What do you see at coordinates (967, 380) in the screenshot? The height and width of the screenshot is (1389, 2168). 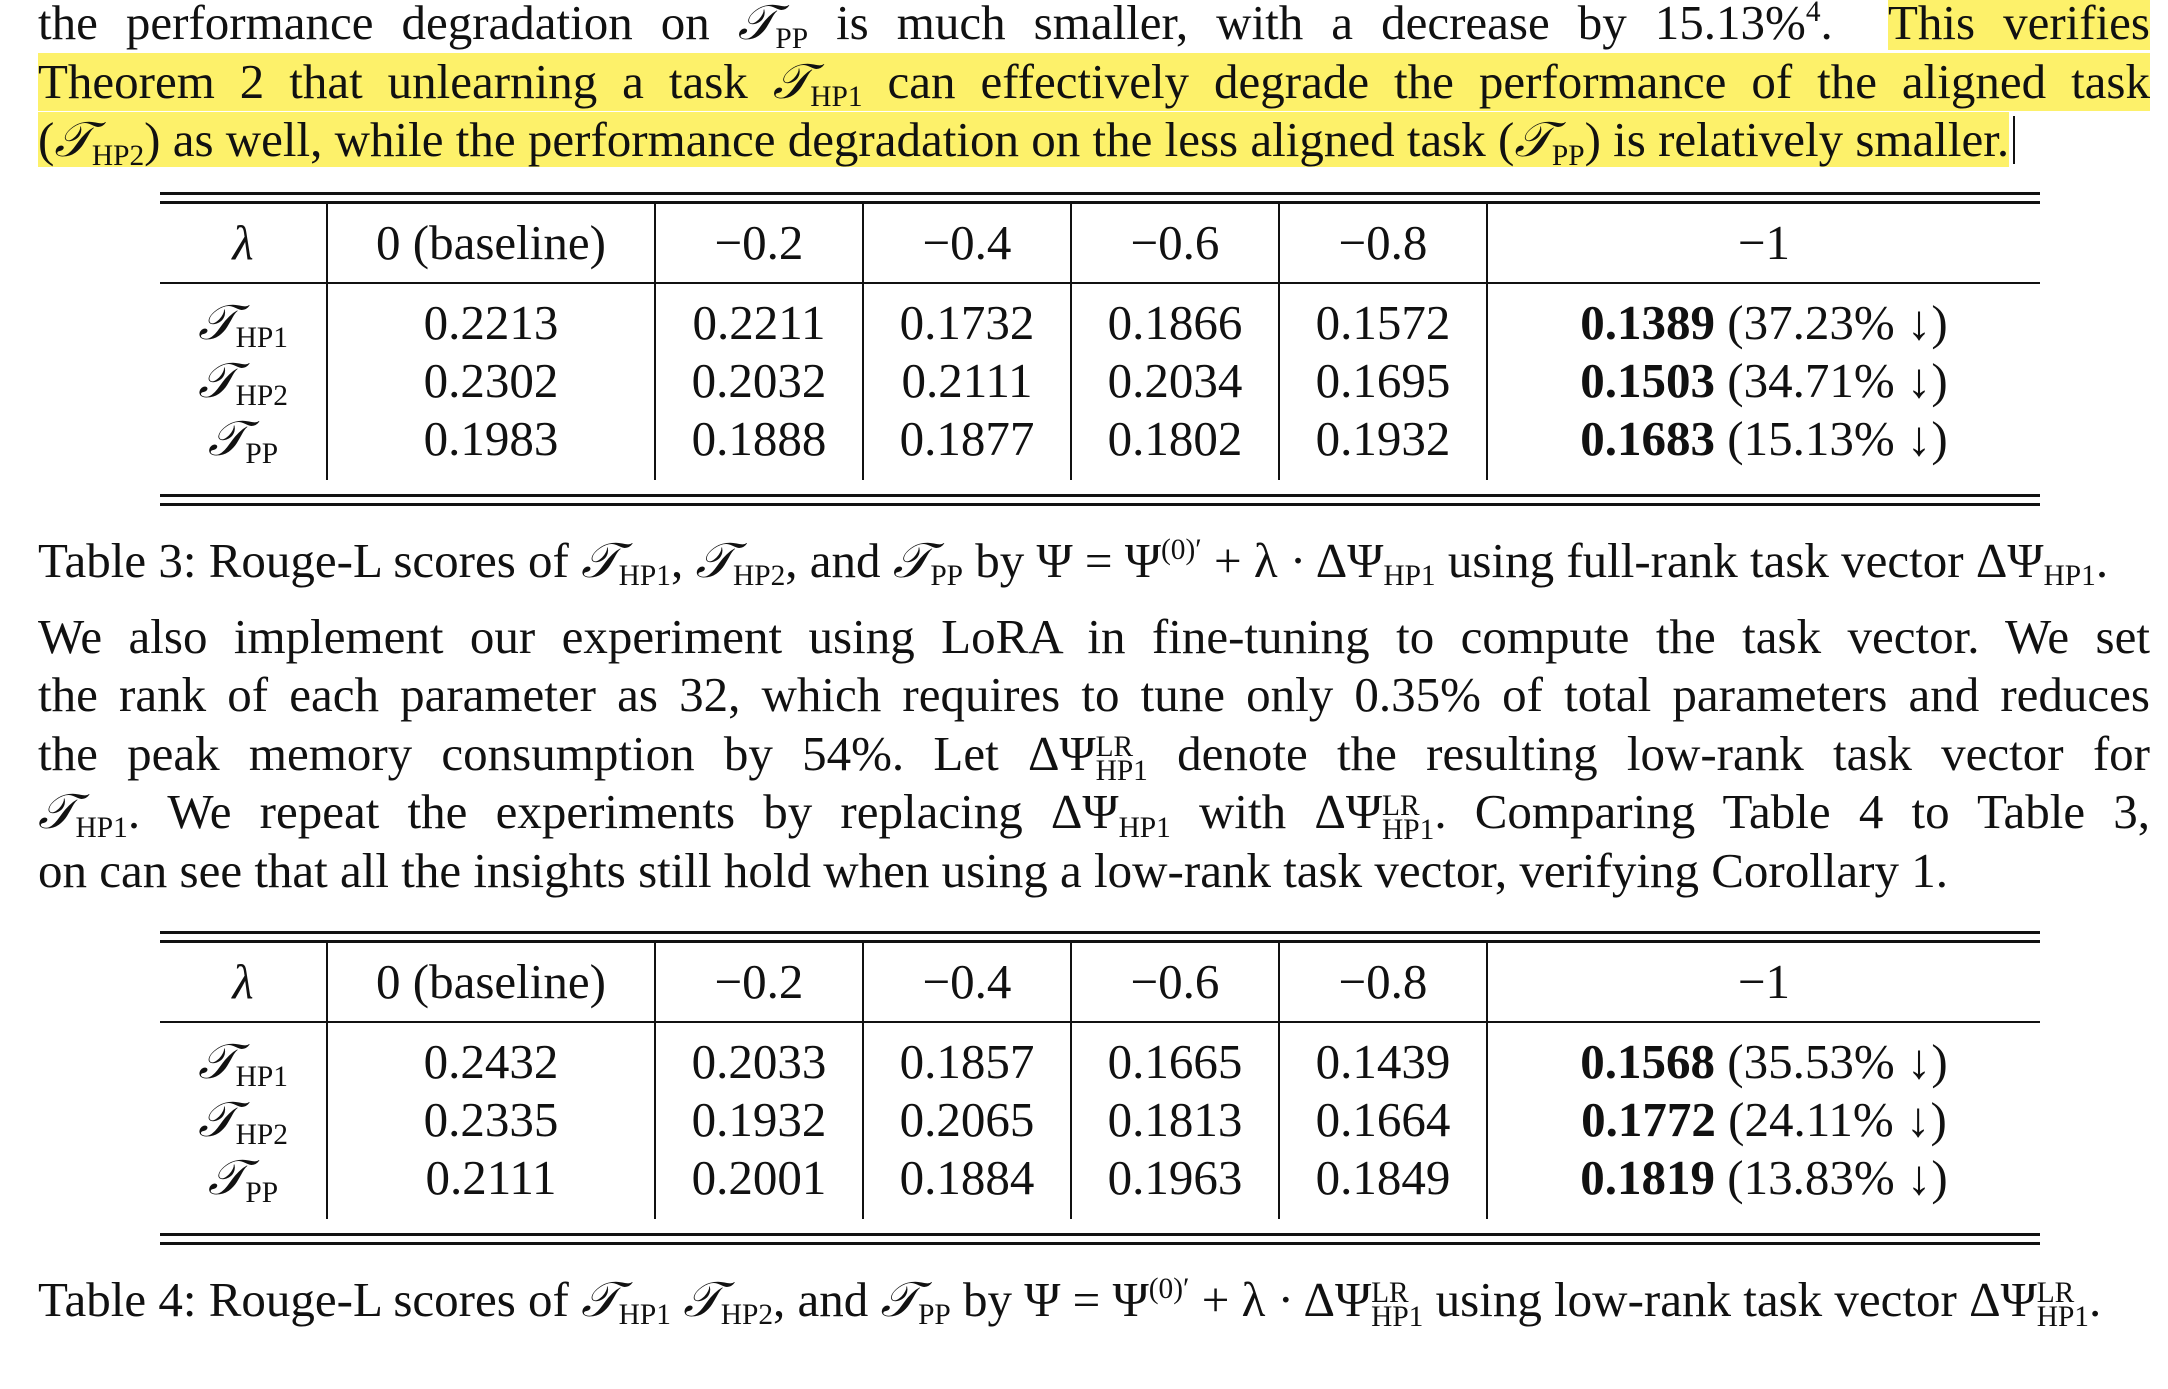 I see `value-cell: 0.2111` at bounding box center [967, 380].